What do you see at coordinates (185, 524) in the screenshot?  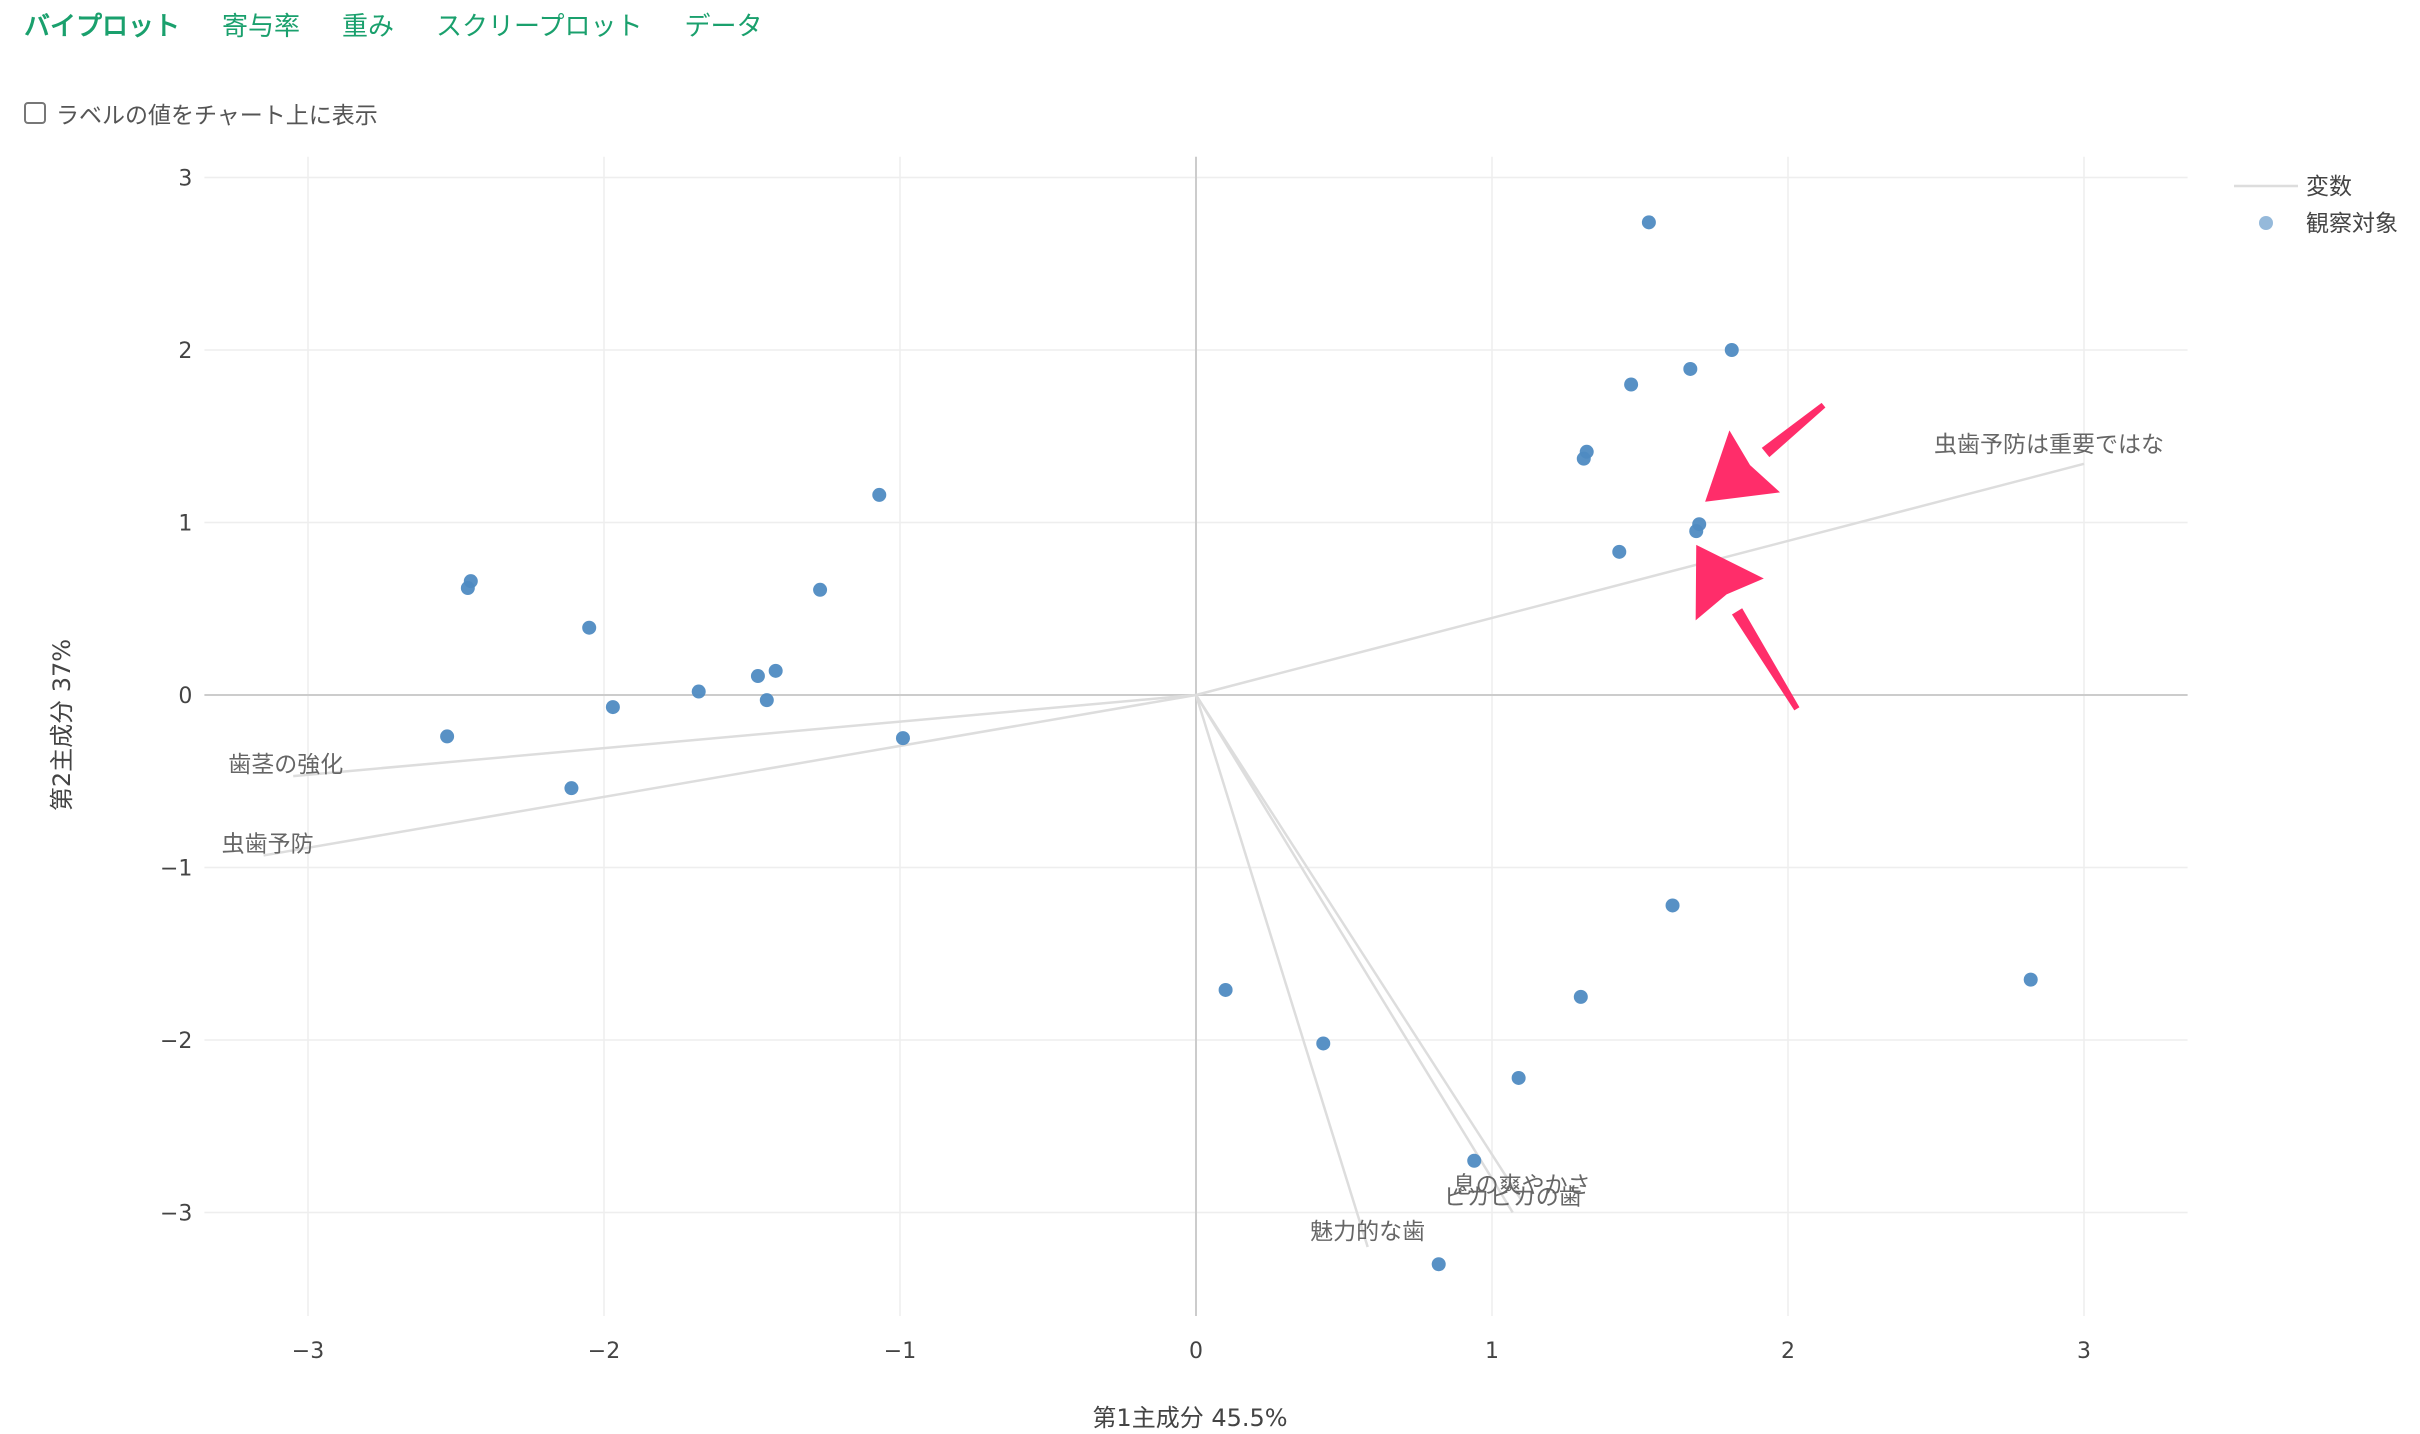 I see `y-tick-label: 1` at bounding box center [185, 524].